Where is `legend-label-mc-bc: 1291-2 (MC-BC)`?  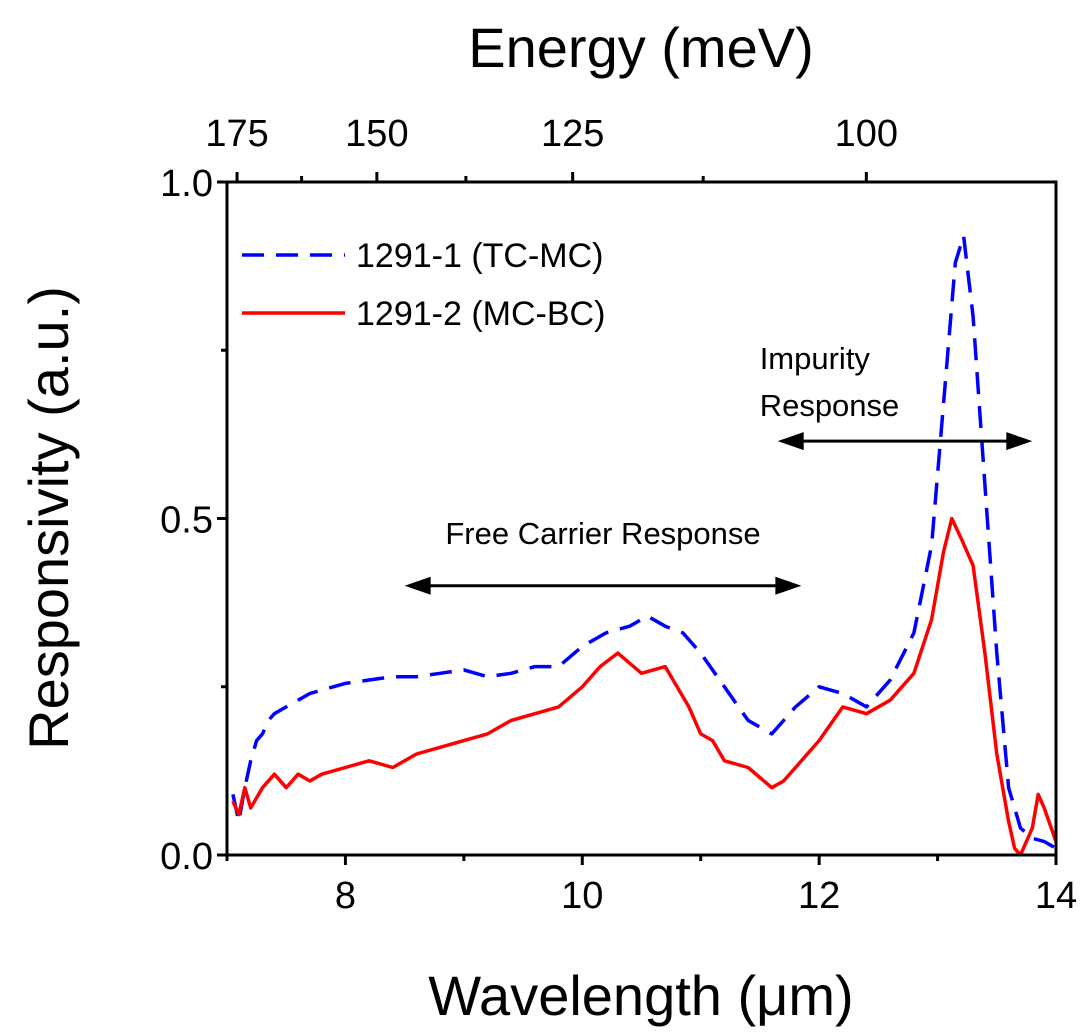 legend-label-mc-bc: 1291-2 (MC-BC) is located at coordinates (480, 314).